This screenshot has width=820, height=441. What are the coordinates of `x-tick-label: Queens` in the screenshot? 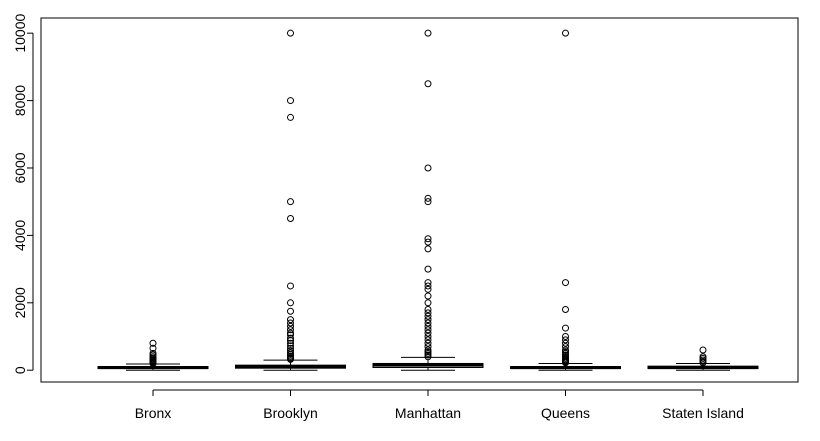 It's located at (565, 413).